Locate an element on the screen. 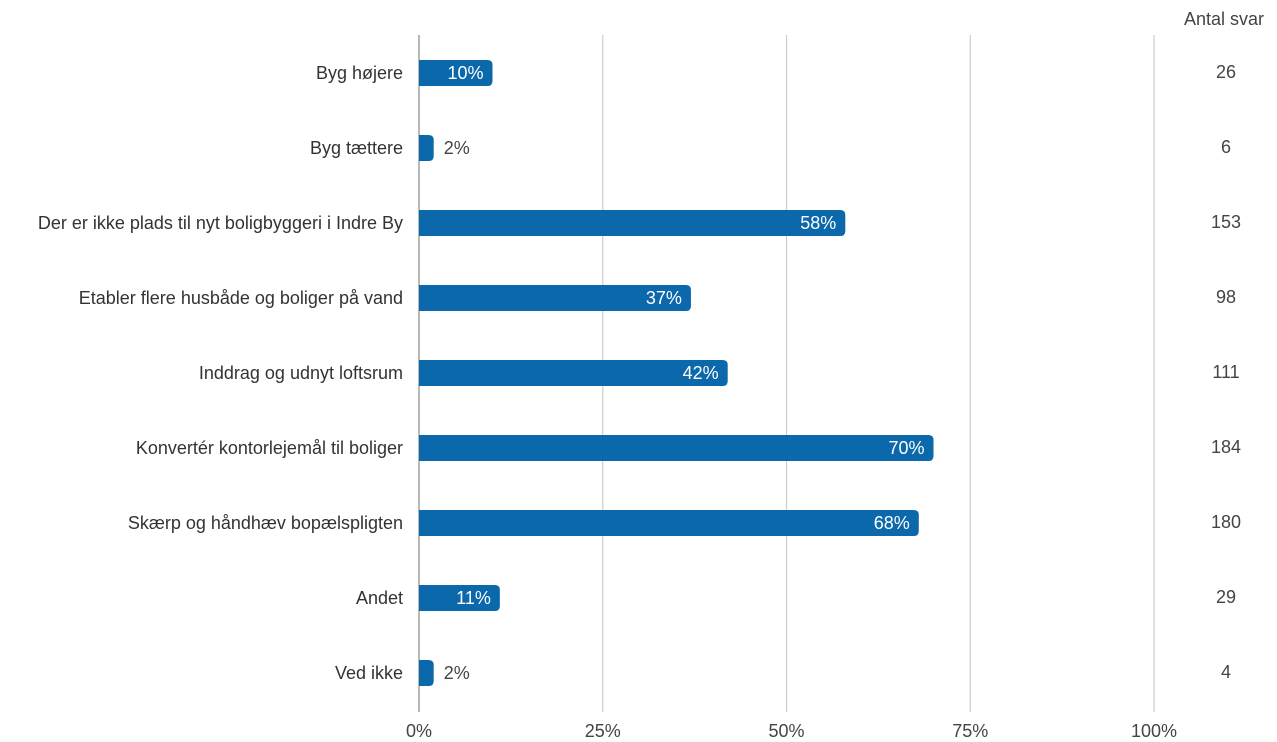 This screenshot has height=742, width=1277. count-label: 180 is located at coordinates (1226, 522).